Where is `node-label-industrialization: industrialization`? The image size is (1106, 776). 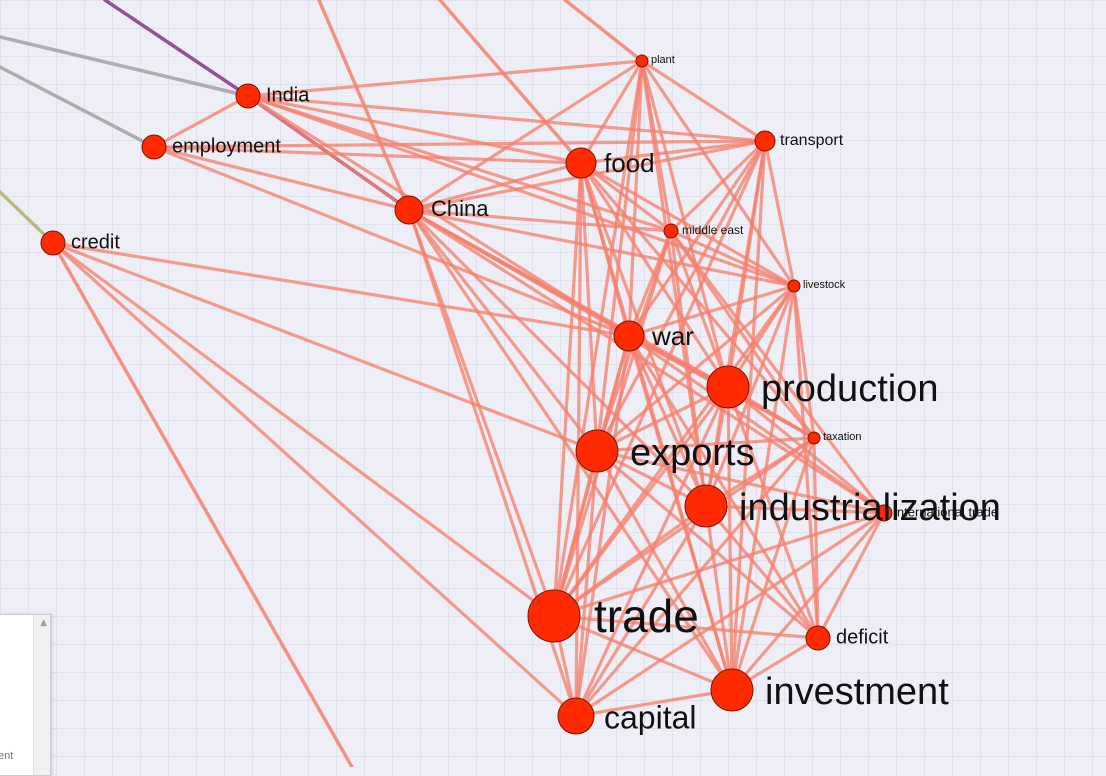
node-label-industrialization: industrialization is located at coordinates (870, 508).